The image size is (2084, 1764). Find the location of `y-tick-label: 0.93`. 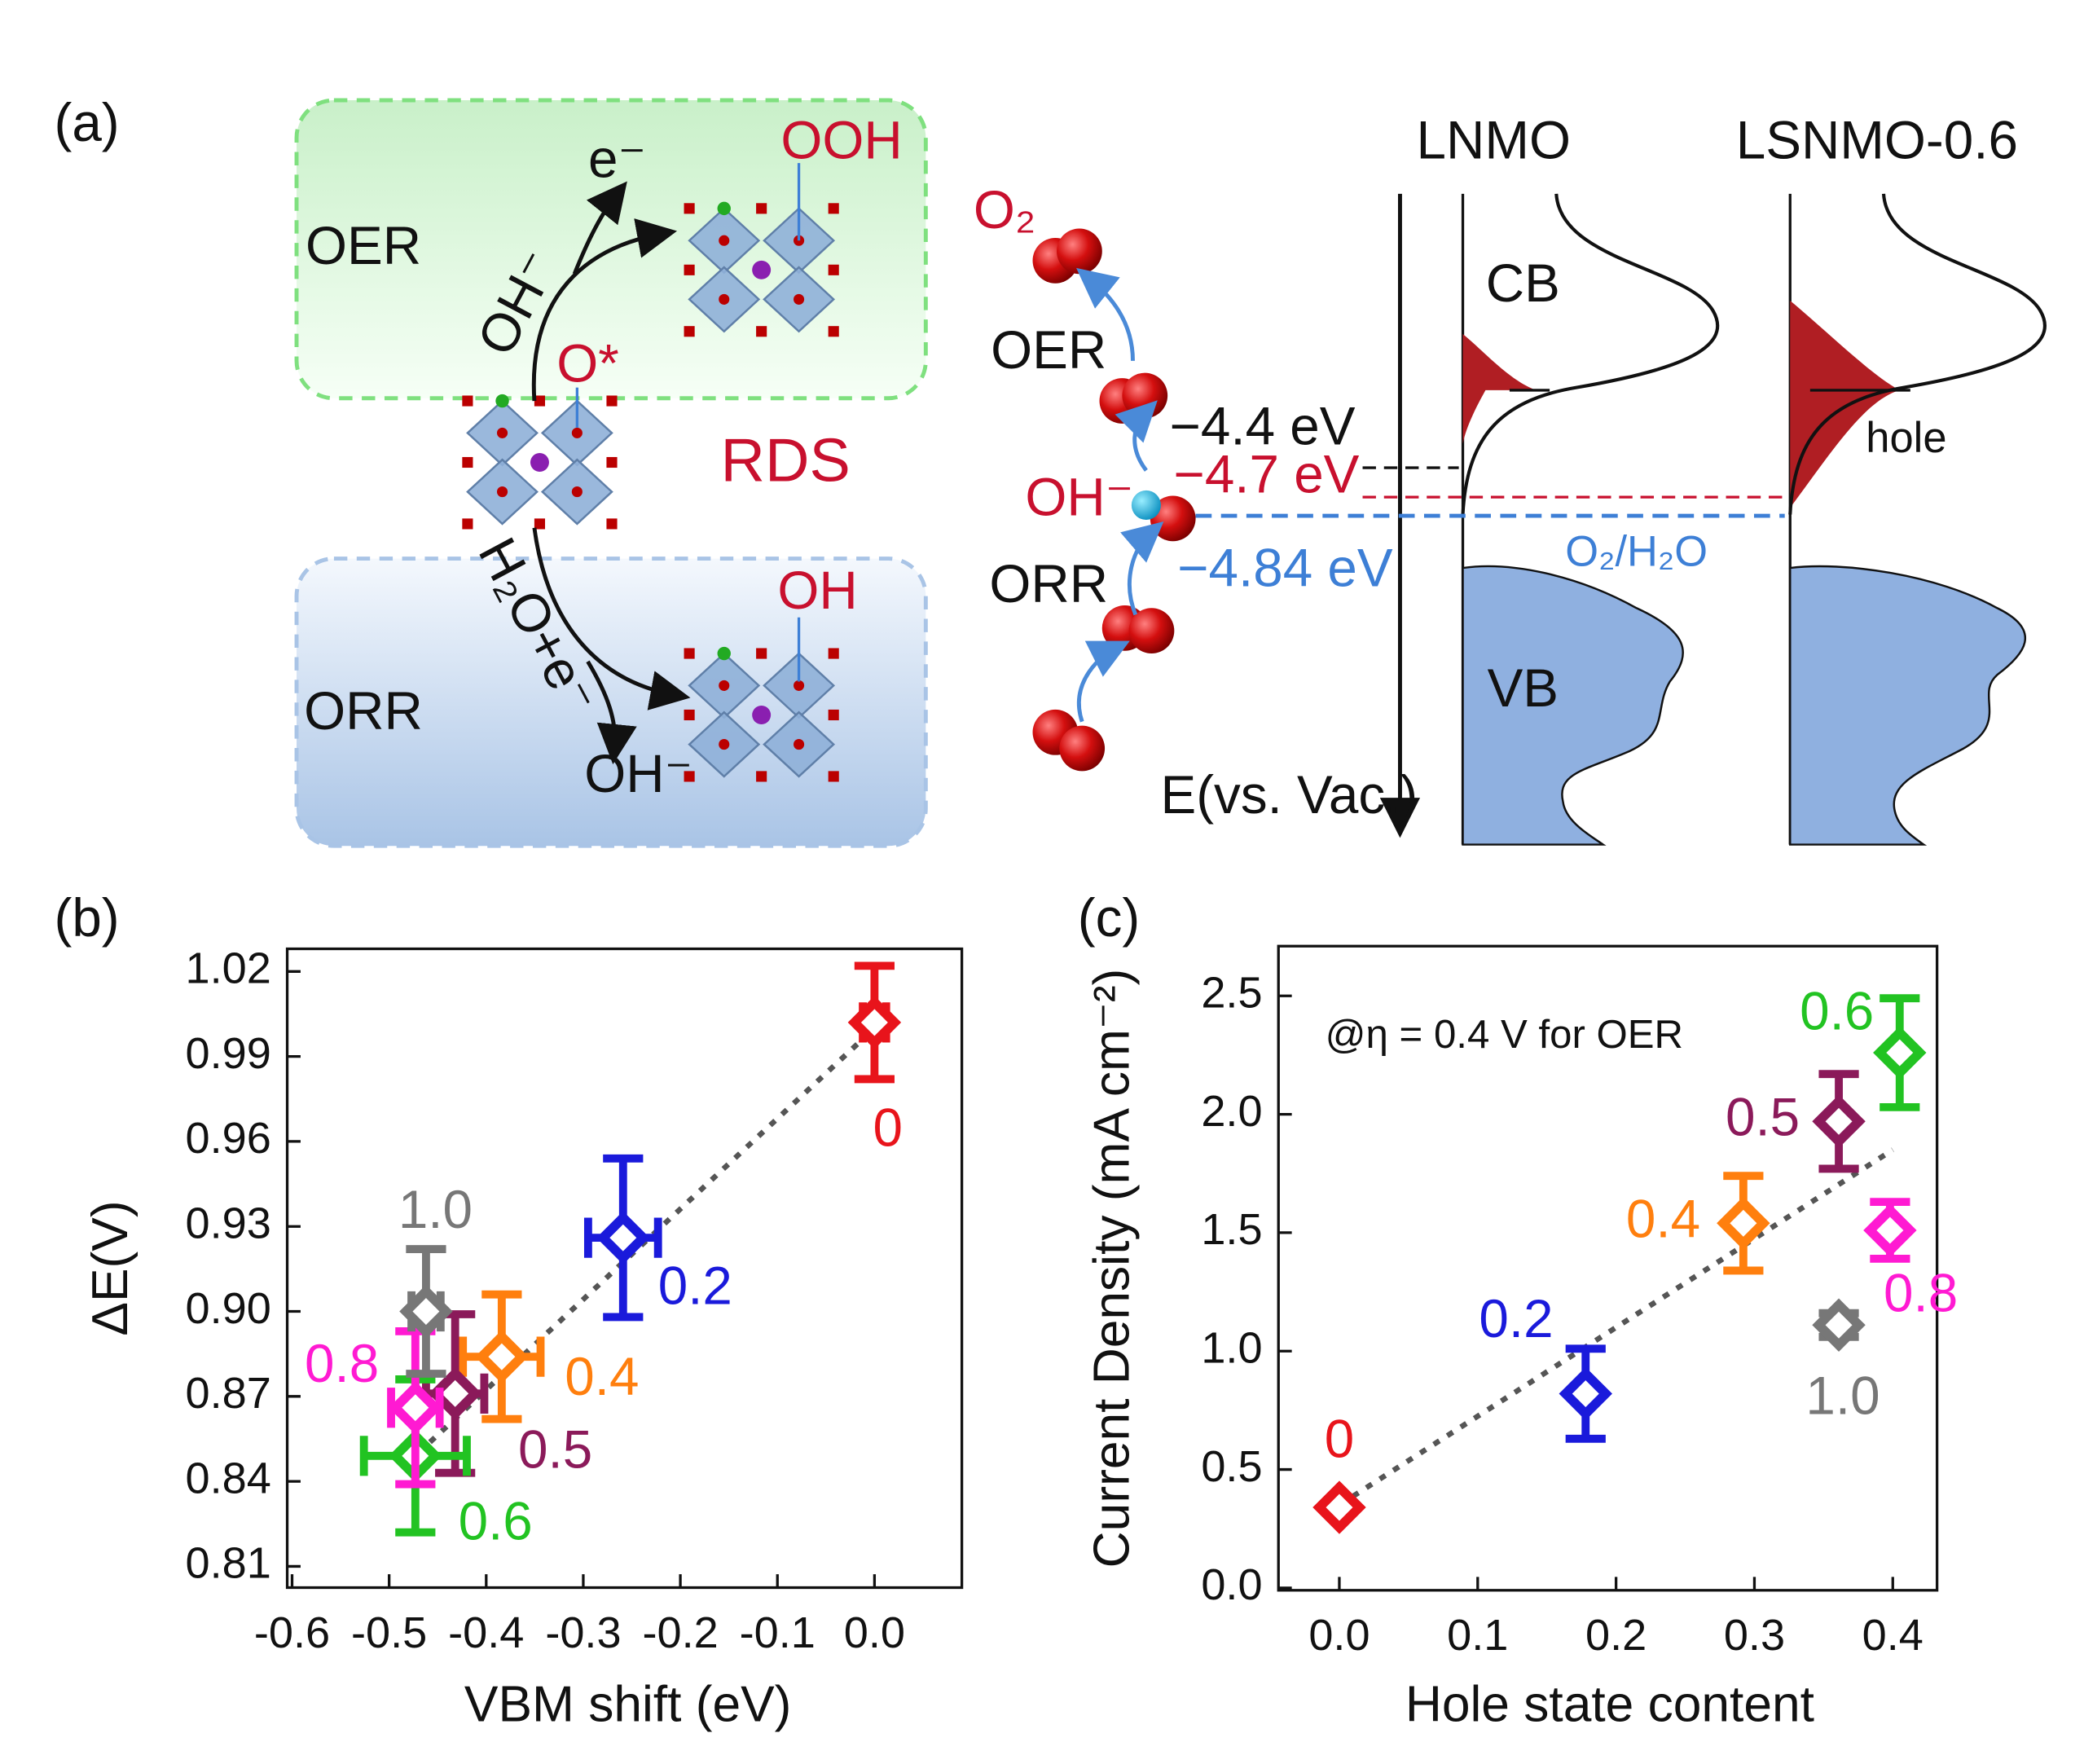

y-tick-label: 0.93 is located at coordinates (228, 1223).